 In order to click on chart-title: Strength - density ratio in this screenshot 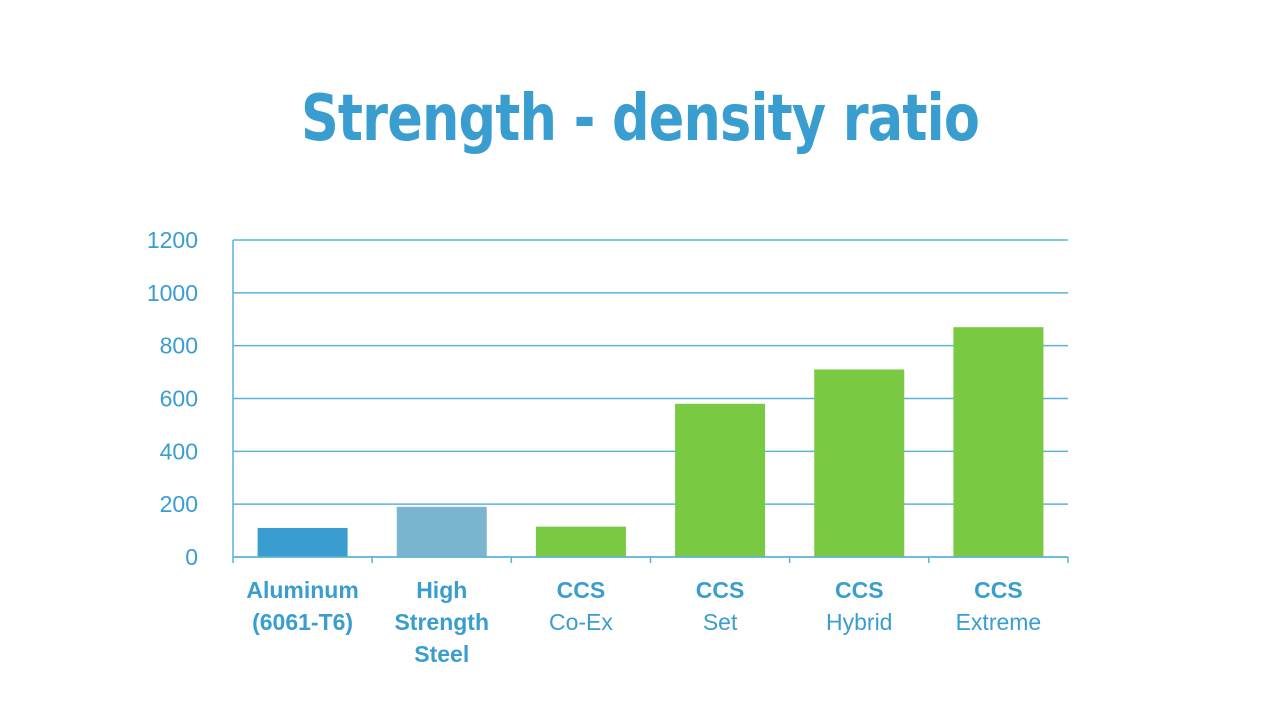, I will do `click(640, 119)`.